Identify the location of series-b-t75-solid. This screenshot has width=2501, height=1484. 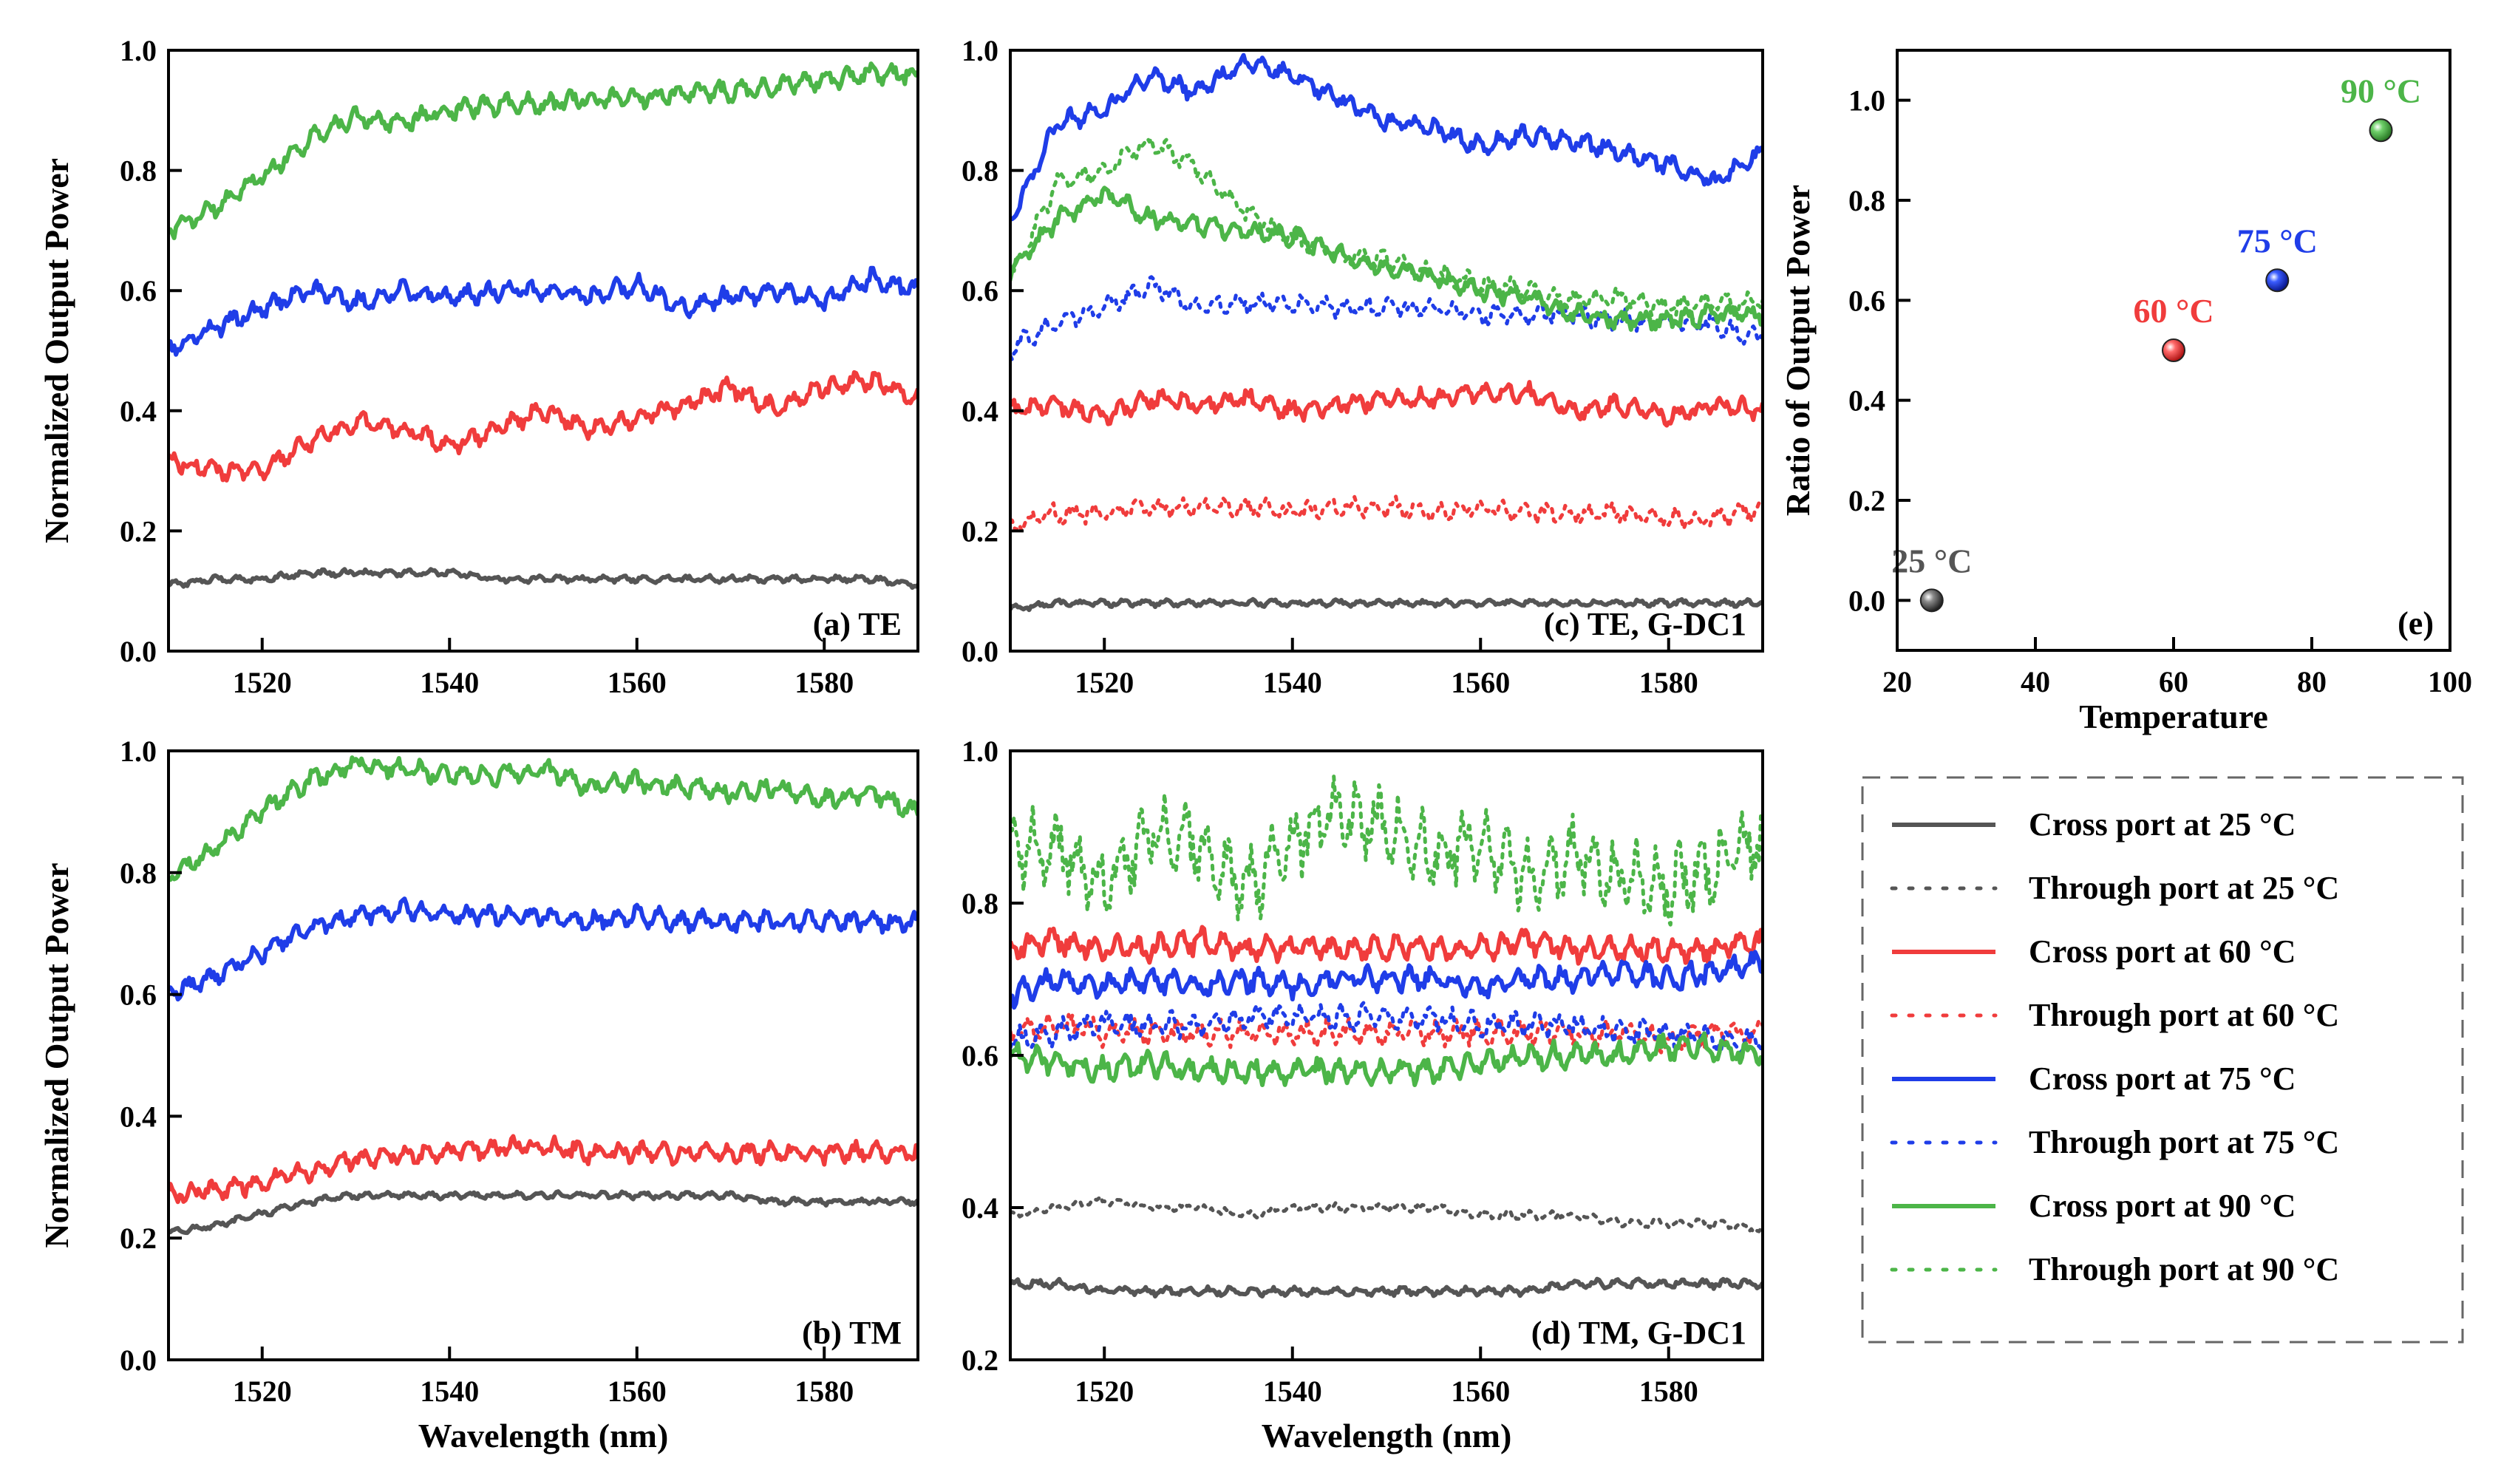
(543, 949).